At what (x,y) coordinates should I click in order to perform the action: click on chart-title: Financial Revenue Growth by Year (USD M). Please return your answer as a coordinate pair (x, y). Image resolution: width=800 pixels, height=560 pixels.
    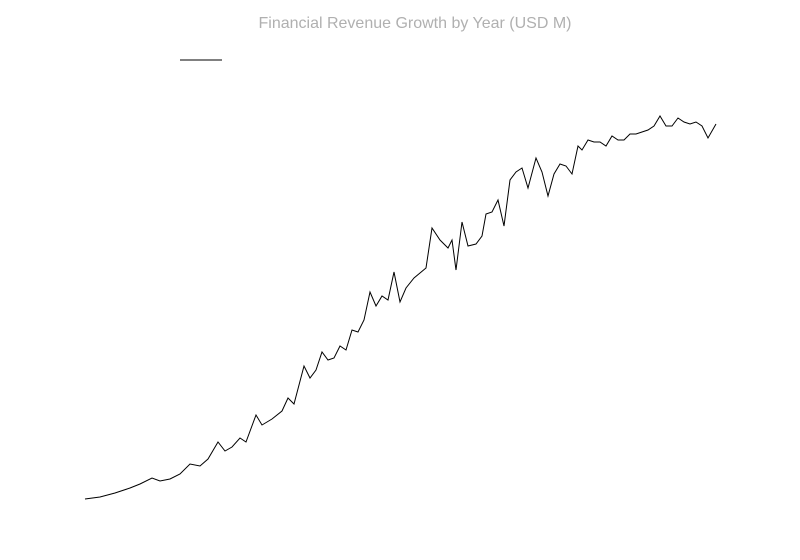
    Looking at the image, I should click on (414, 23).